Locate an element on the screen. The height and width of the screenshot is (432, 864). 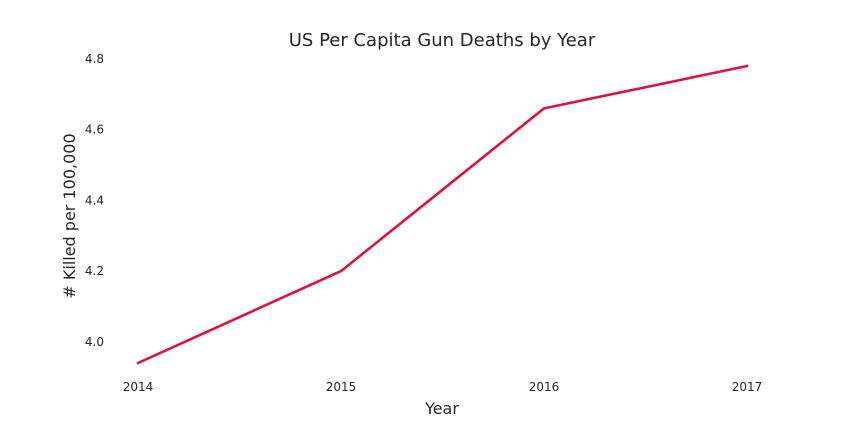
y-tick-label: 4.4 is located at coordinates (94, 200).